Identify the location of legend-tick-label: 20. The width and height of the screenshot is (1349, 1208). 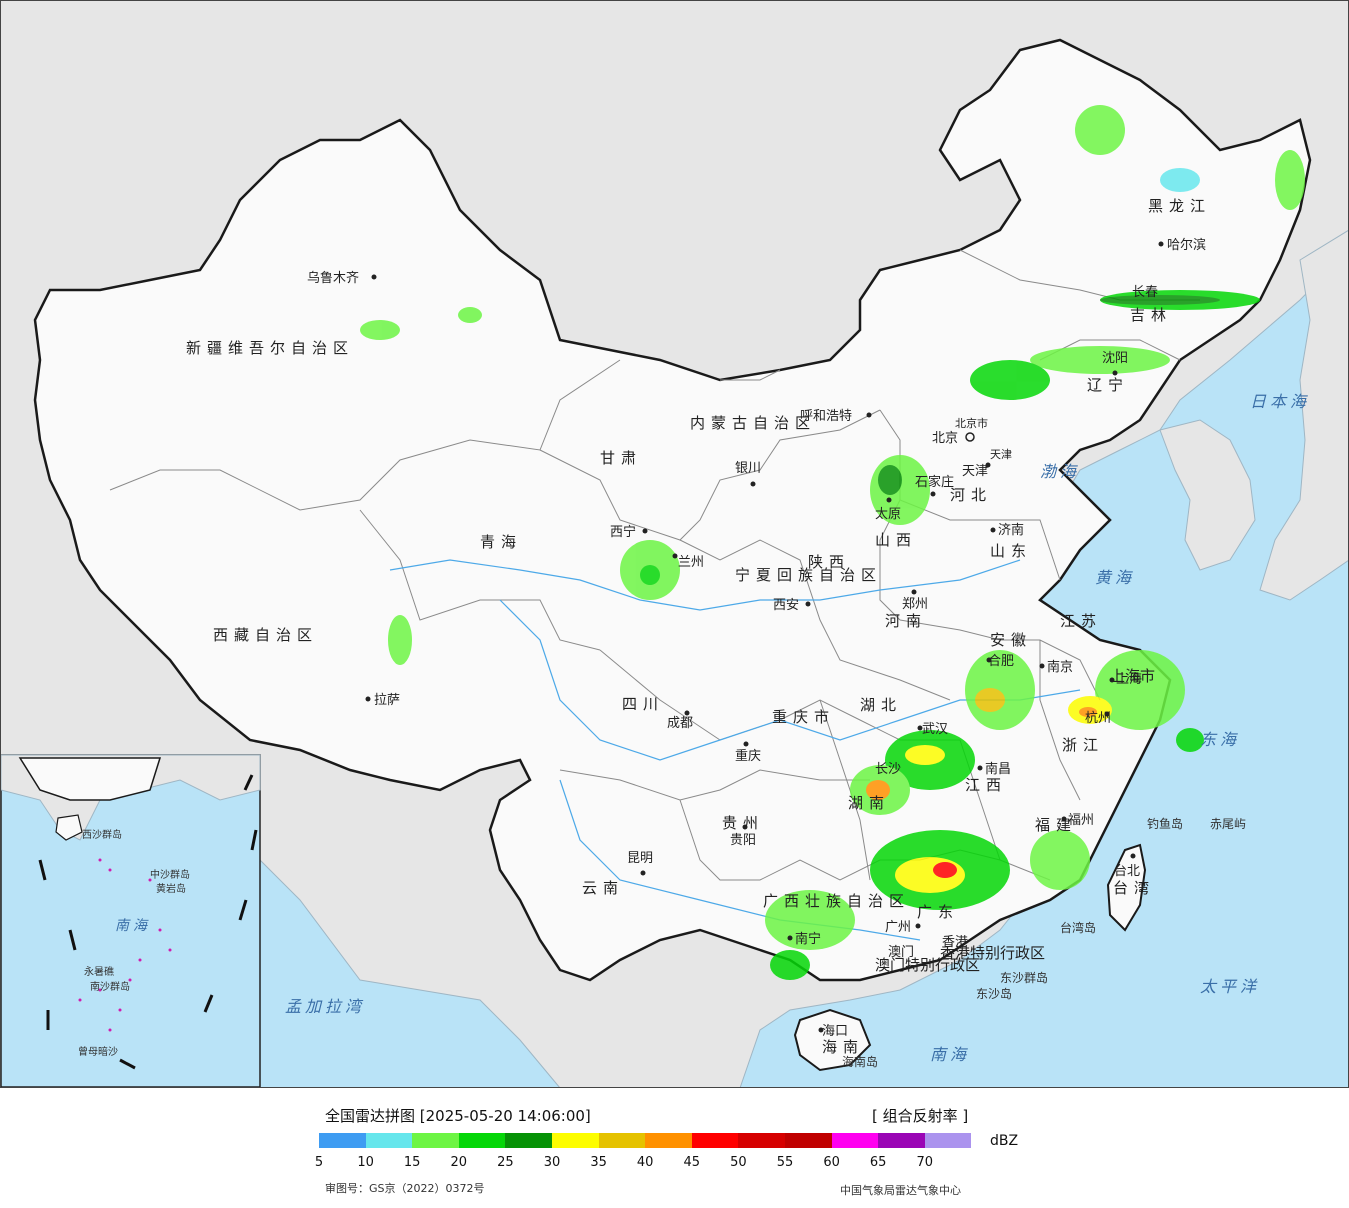
(459, 1162).